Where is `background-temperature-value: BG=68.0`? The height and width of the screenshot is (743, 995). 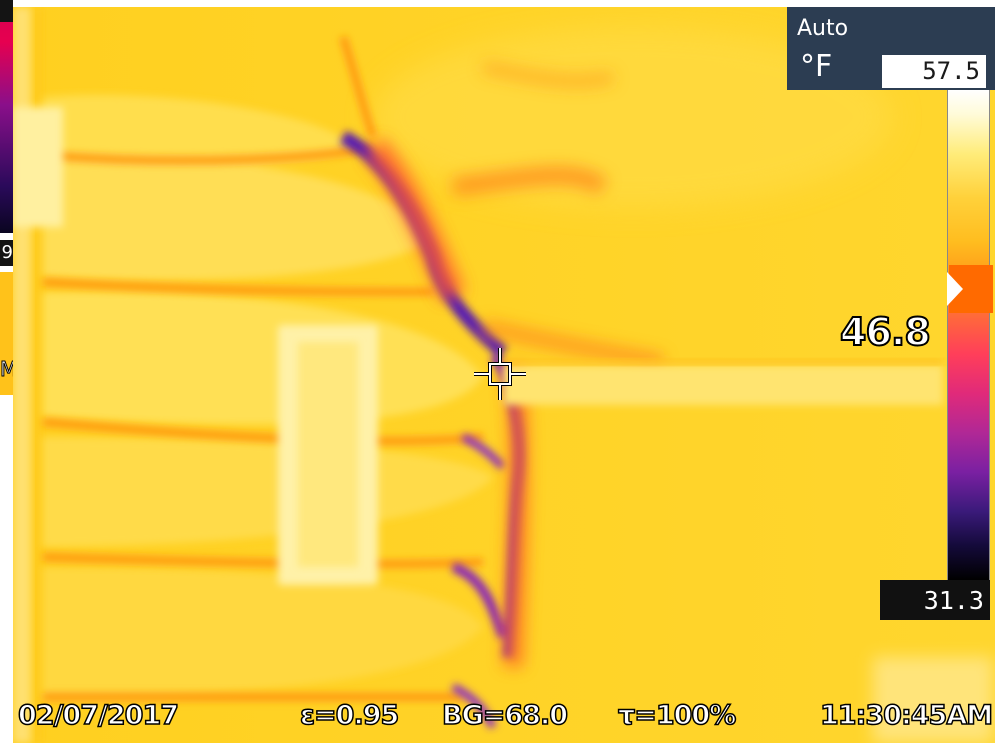
background-temperature-value: BG=68.0 is located at coordinates (504, 715).